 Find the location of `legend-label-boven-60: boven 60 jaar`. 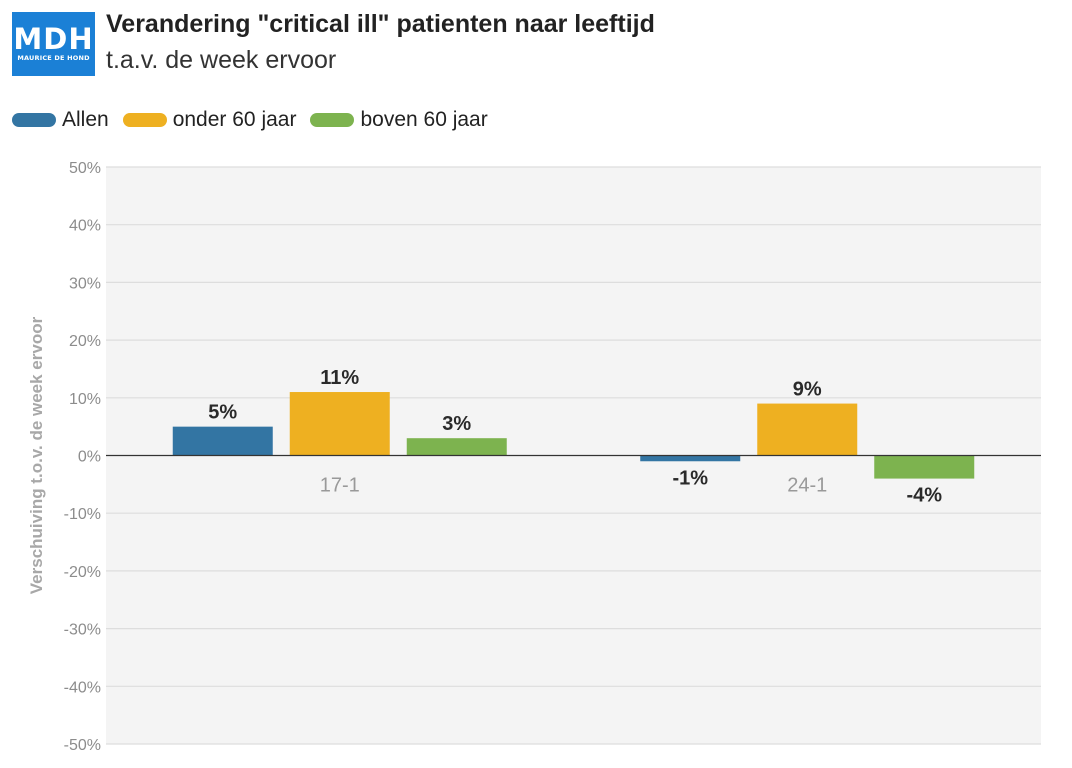

legend-label-boven-60: boven 60 jaar is located at coordinates (424, 119).